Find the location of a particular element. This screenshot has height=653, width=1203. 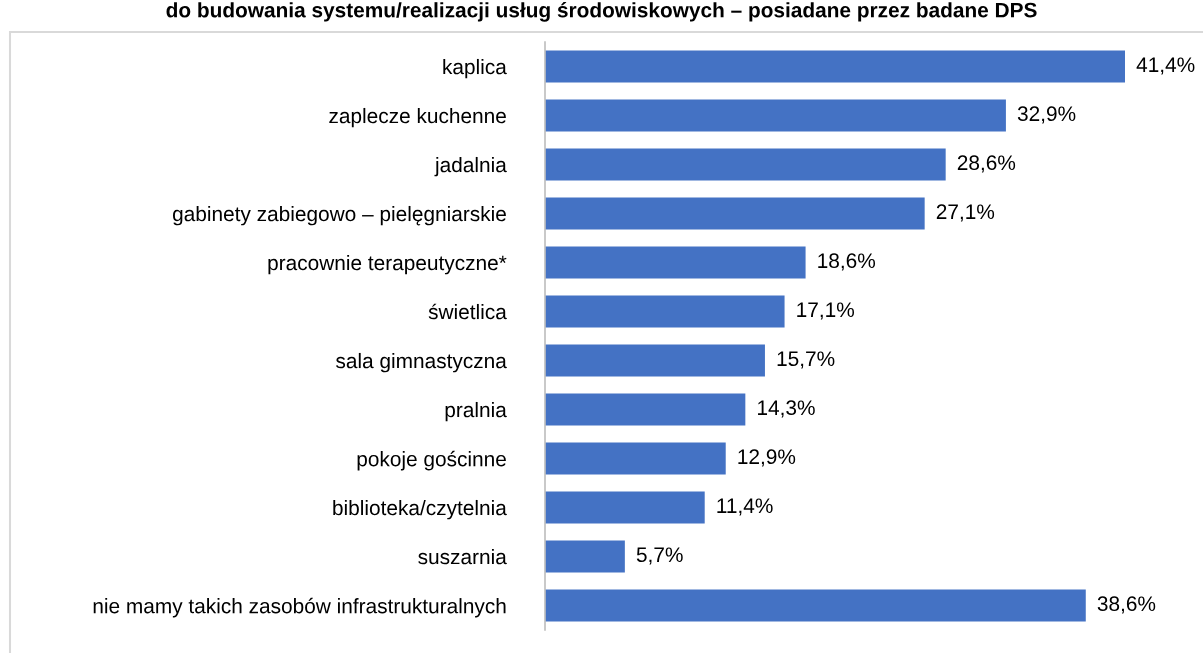

data-label: 32,9% is located at coordinates (1046, 115).